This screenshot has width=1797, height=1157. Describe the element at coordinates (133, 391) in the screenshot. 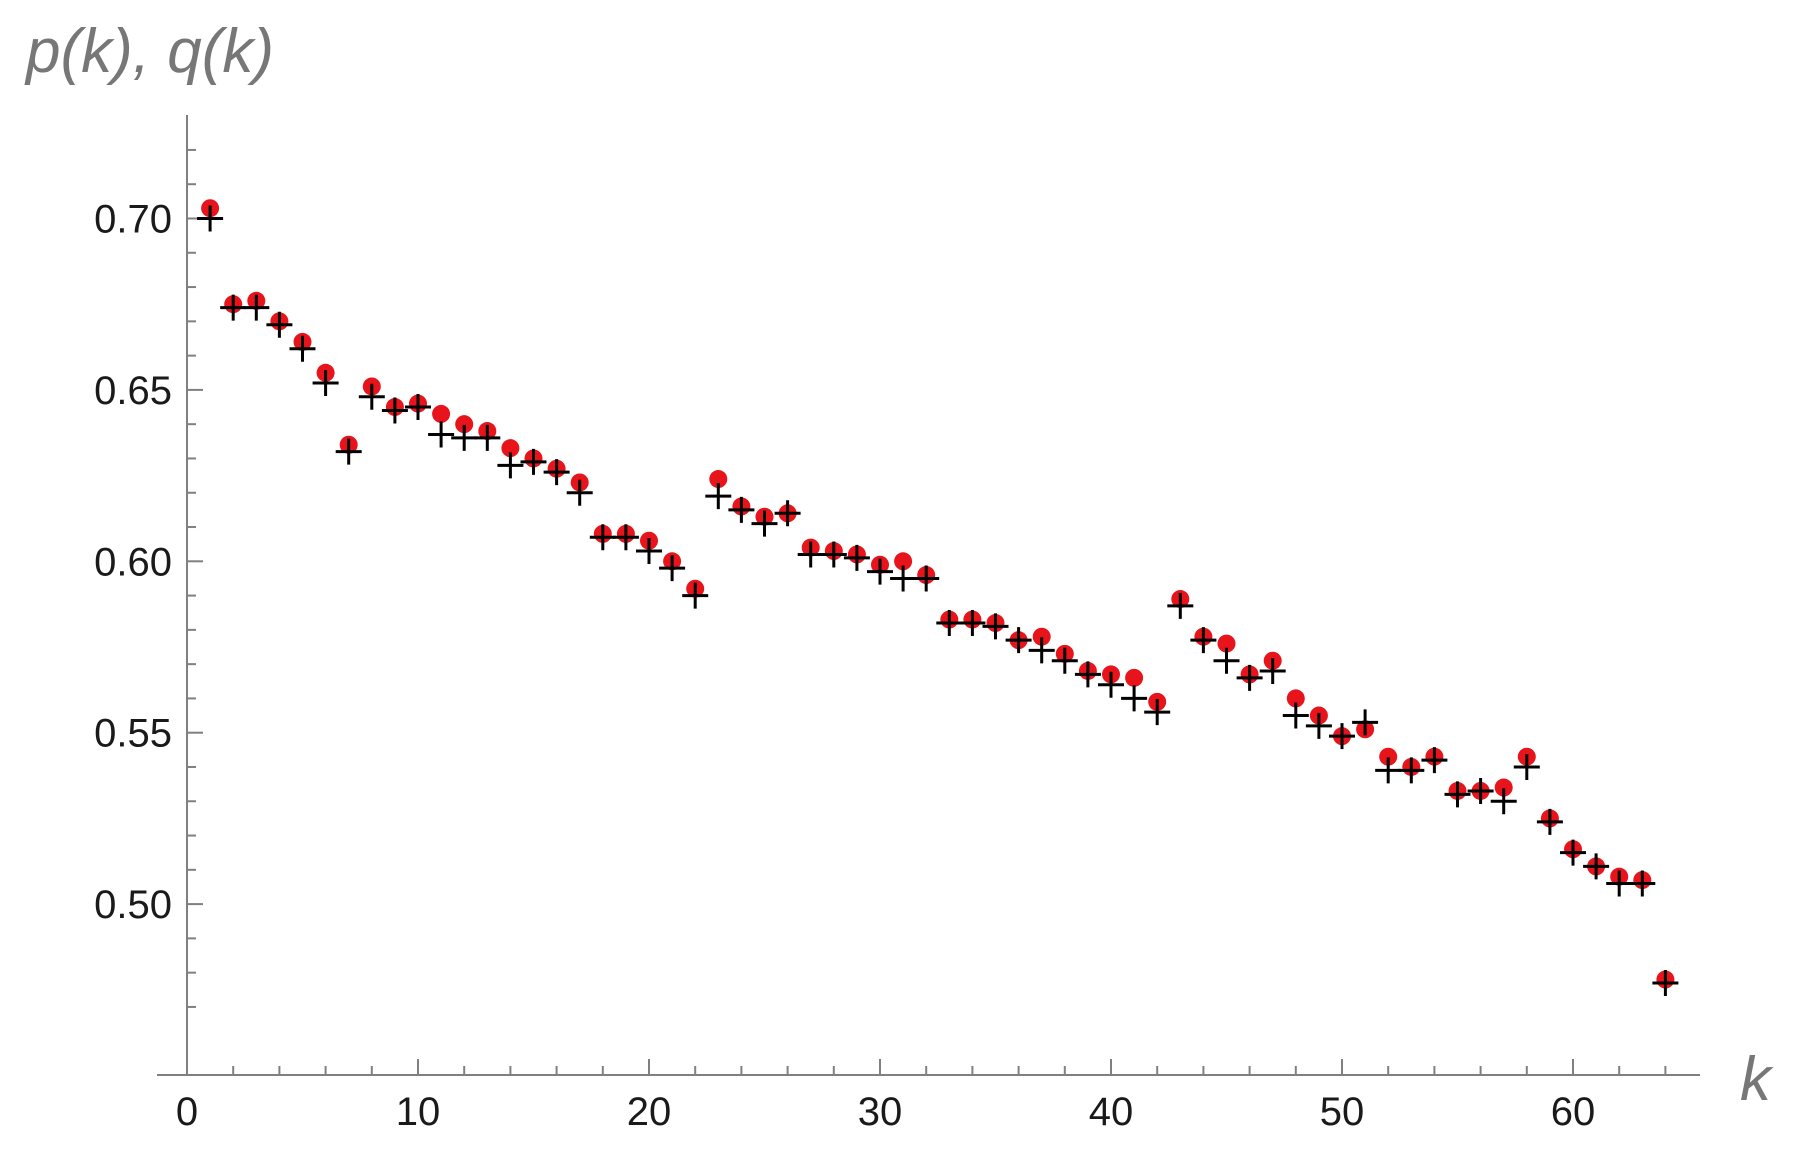

I see `y-tick-label: 0.65` at that location.